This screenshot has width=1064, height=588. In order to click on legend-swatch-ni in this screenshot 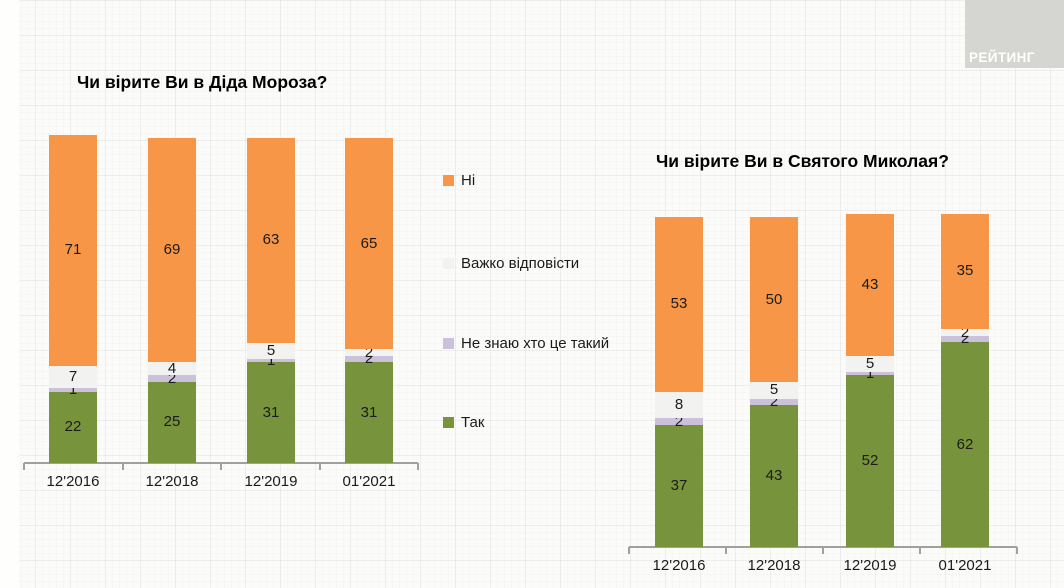, I will do `click(448, 180)`.